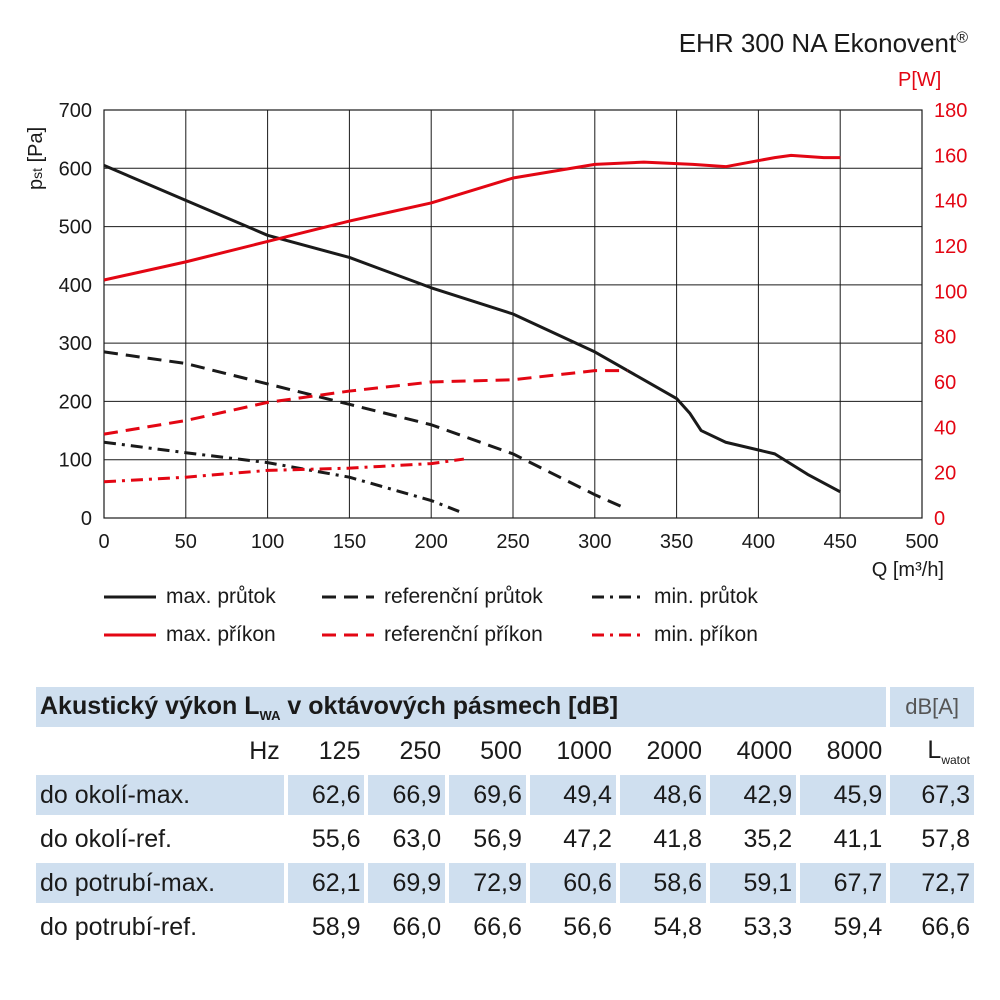  Describe the element at coordinates (843, 883) in the screenshot. I see `table-cell: 67,7` at that location.